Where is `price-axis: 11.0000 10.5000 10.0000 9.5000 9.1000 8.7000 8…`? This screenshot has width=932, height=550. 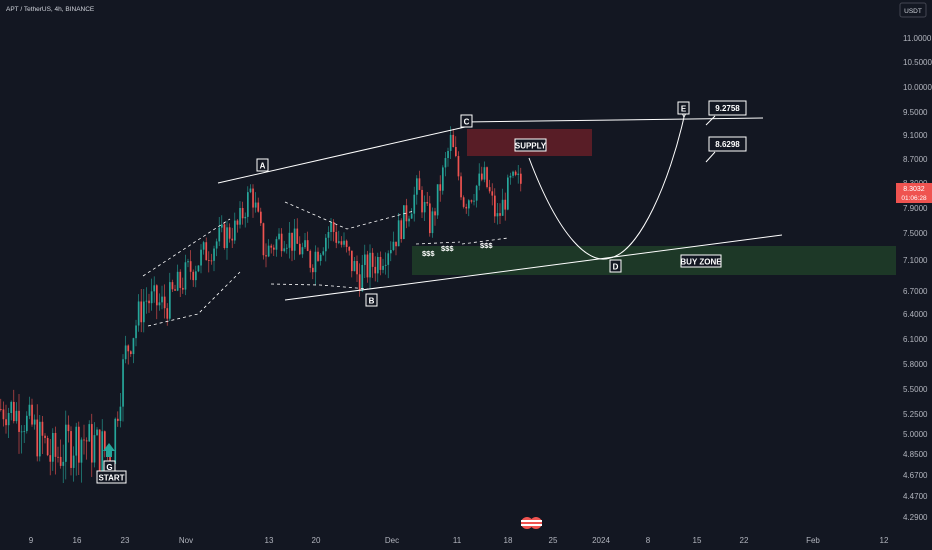 price-axis: 11.0000 10.5000 10.0000 9.5000 9.1000 8.7000 8… is located at coordinates (917, 278).